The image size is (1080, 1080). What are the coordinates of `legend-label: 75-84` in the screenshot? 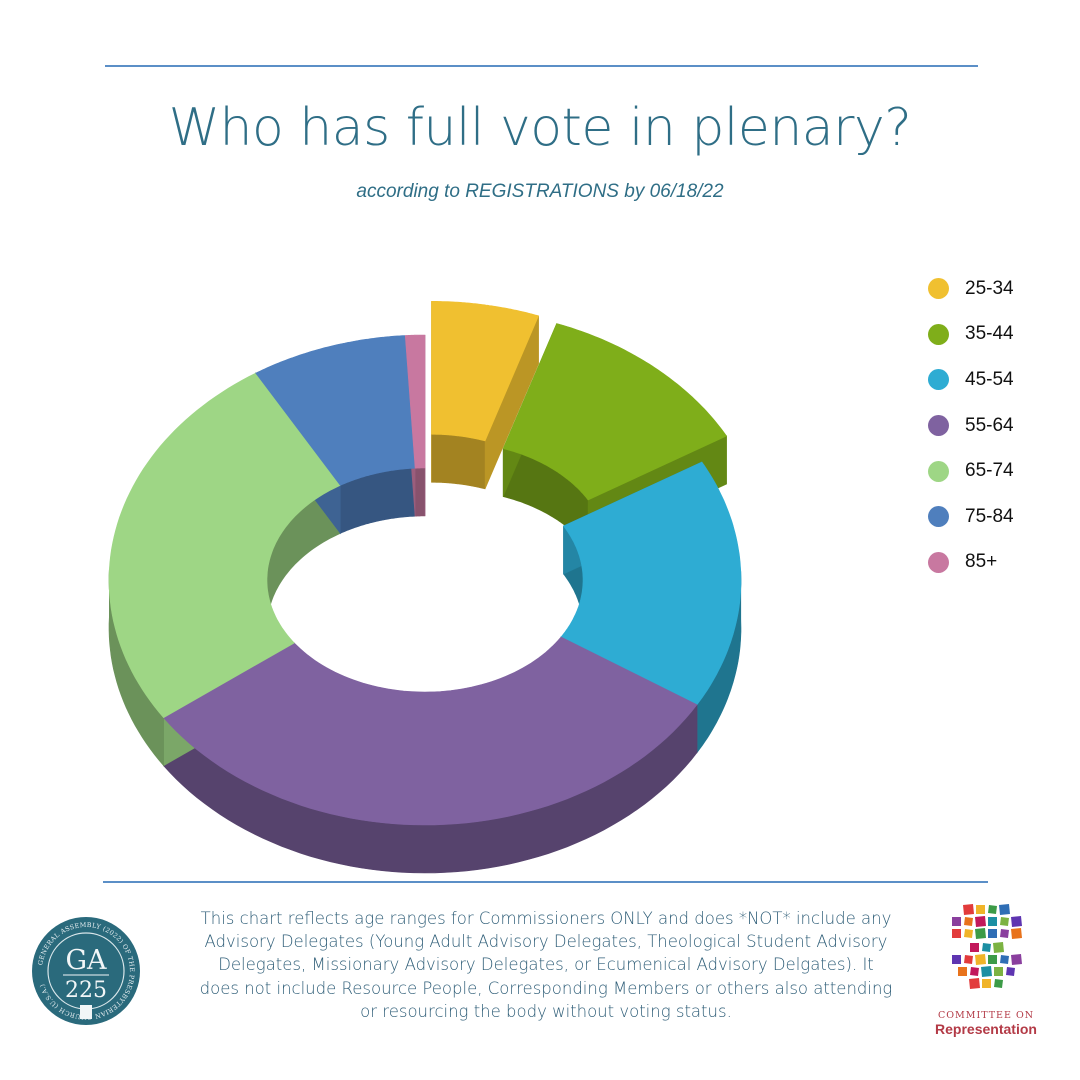 It's located at (989, 516).